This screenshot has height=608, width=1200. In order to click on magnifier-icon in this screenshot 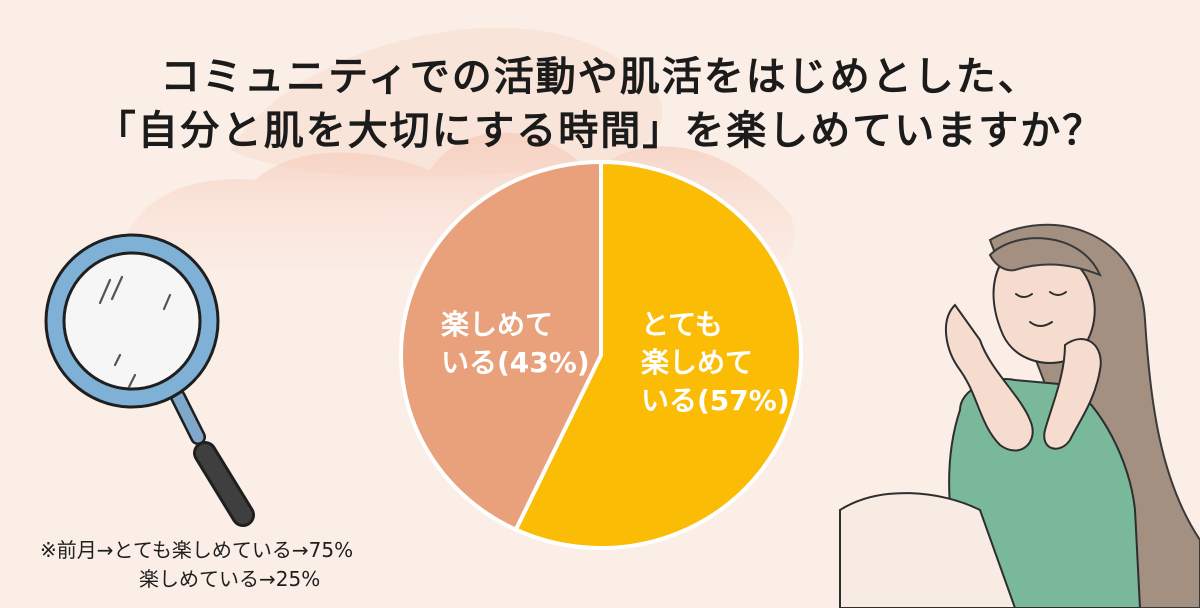, I will do `click(149, 380)`.